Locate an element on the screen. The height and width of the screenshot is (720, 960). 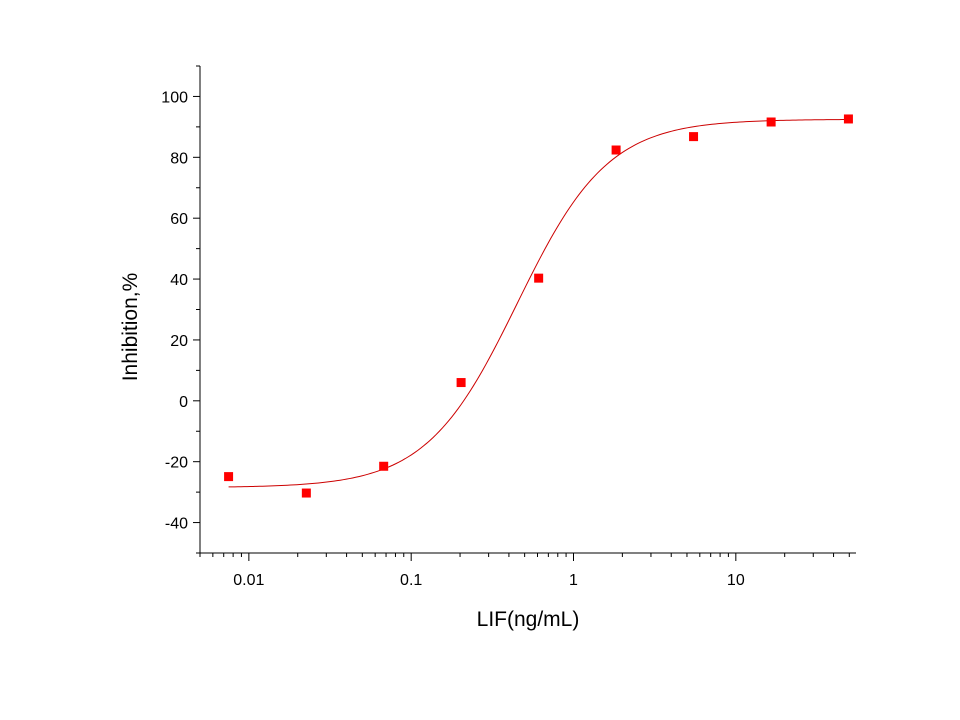
y-tick-label: 40 is located at coordinates (179, 280).